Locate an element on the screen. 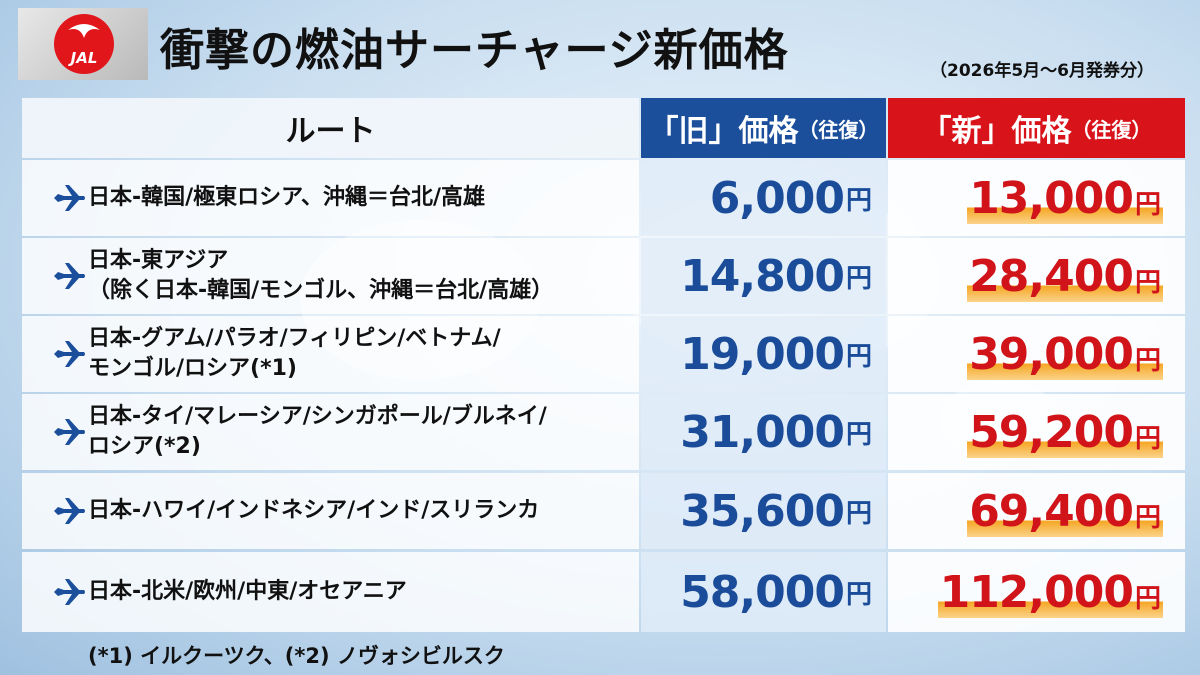 The width and height of the screenshot is (1200, 675). old-price: 31,000 is located at coordinates (762, 432).